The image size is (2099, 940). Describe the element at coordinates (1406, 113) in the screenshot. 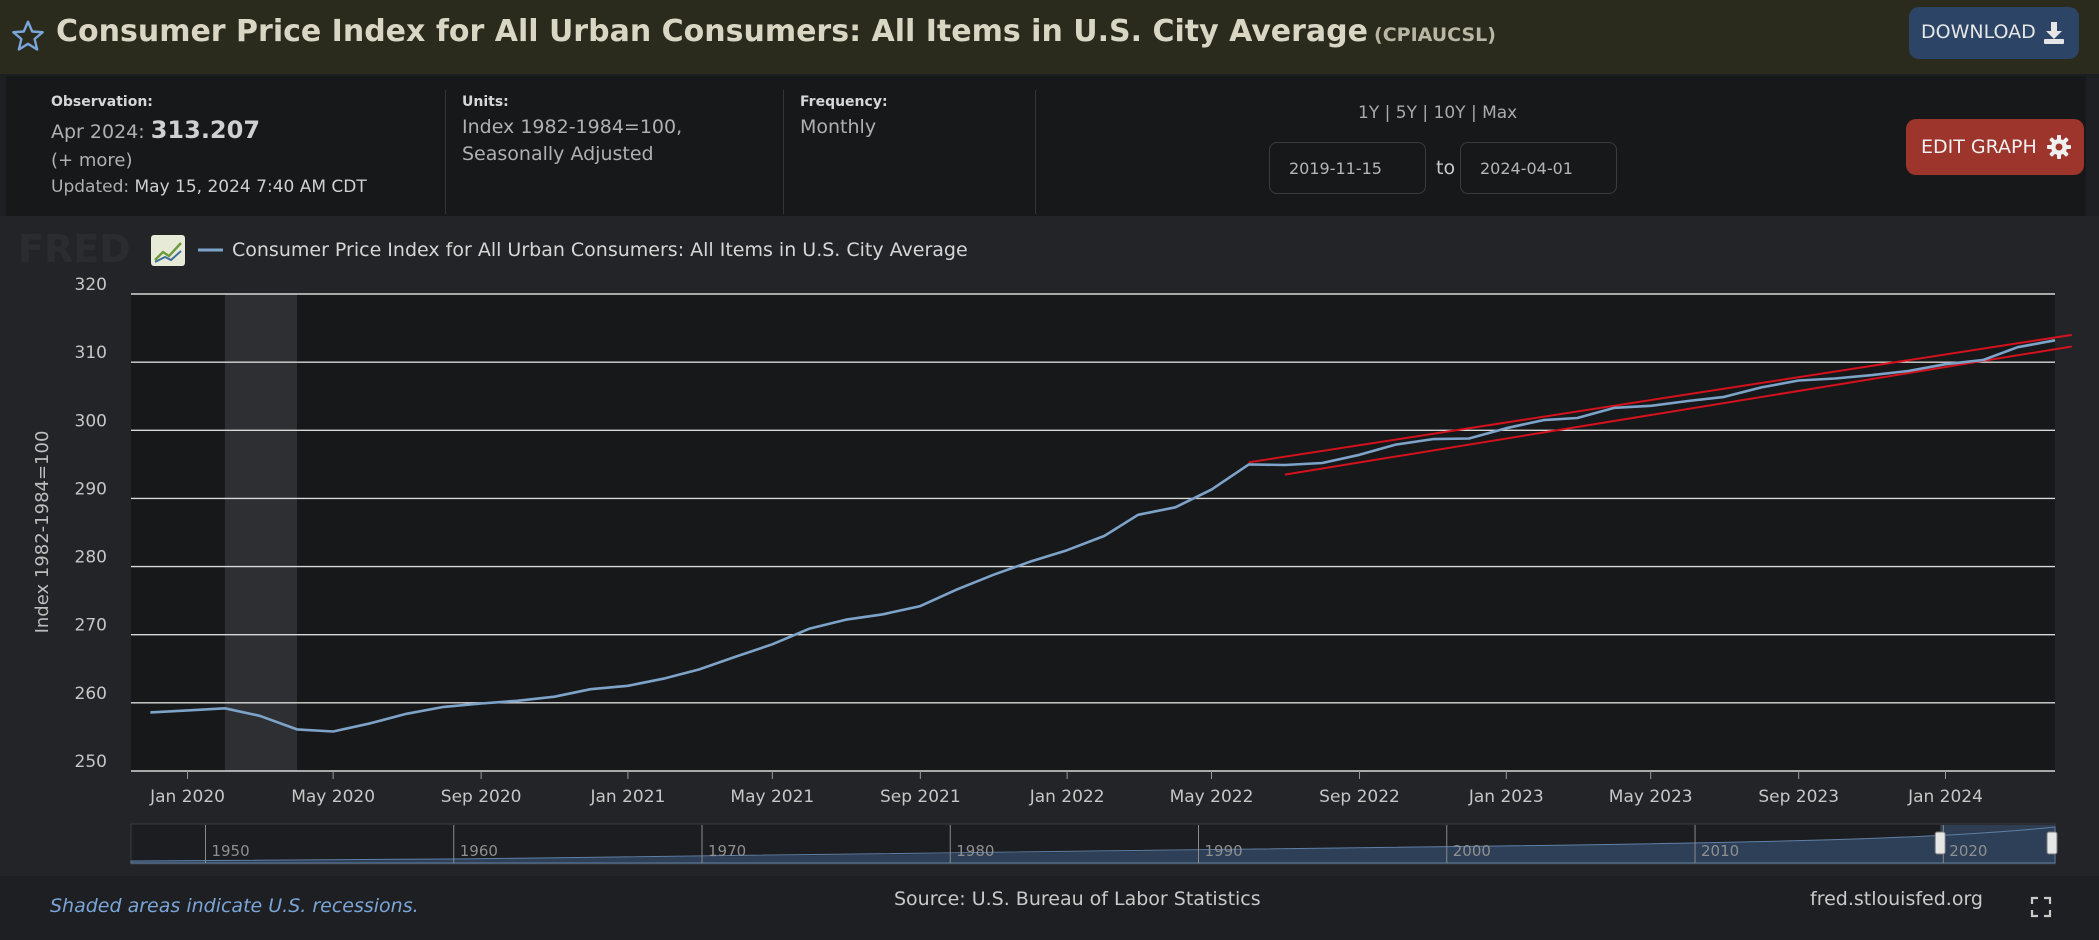

I see `range-5y-link: 5Y` at that location.